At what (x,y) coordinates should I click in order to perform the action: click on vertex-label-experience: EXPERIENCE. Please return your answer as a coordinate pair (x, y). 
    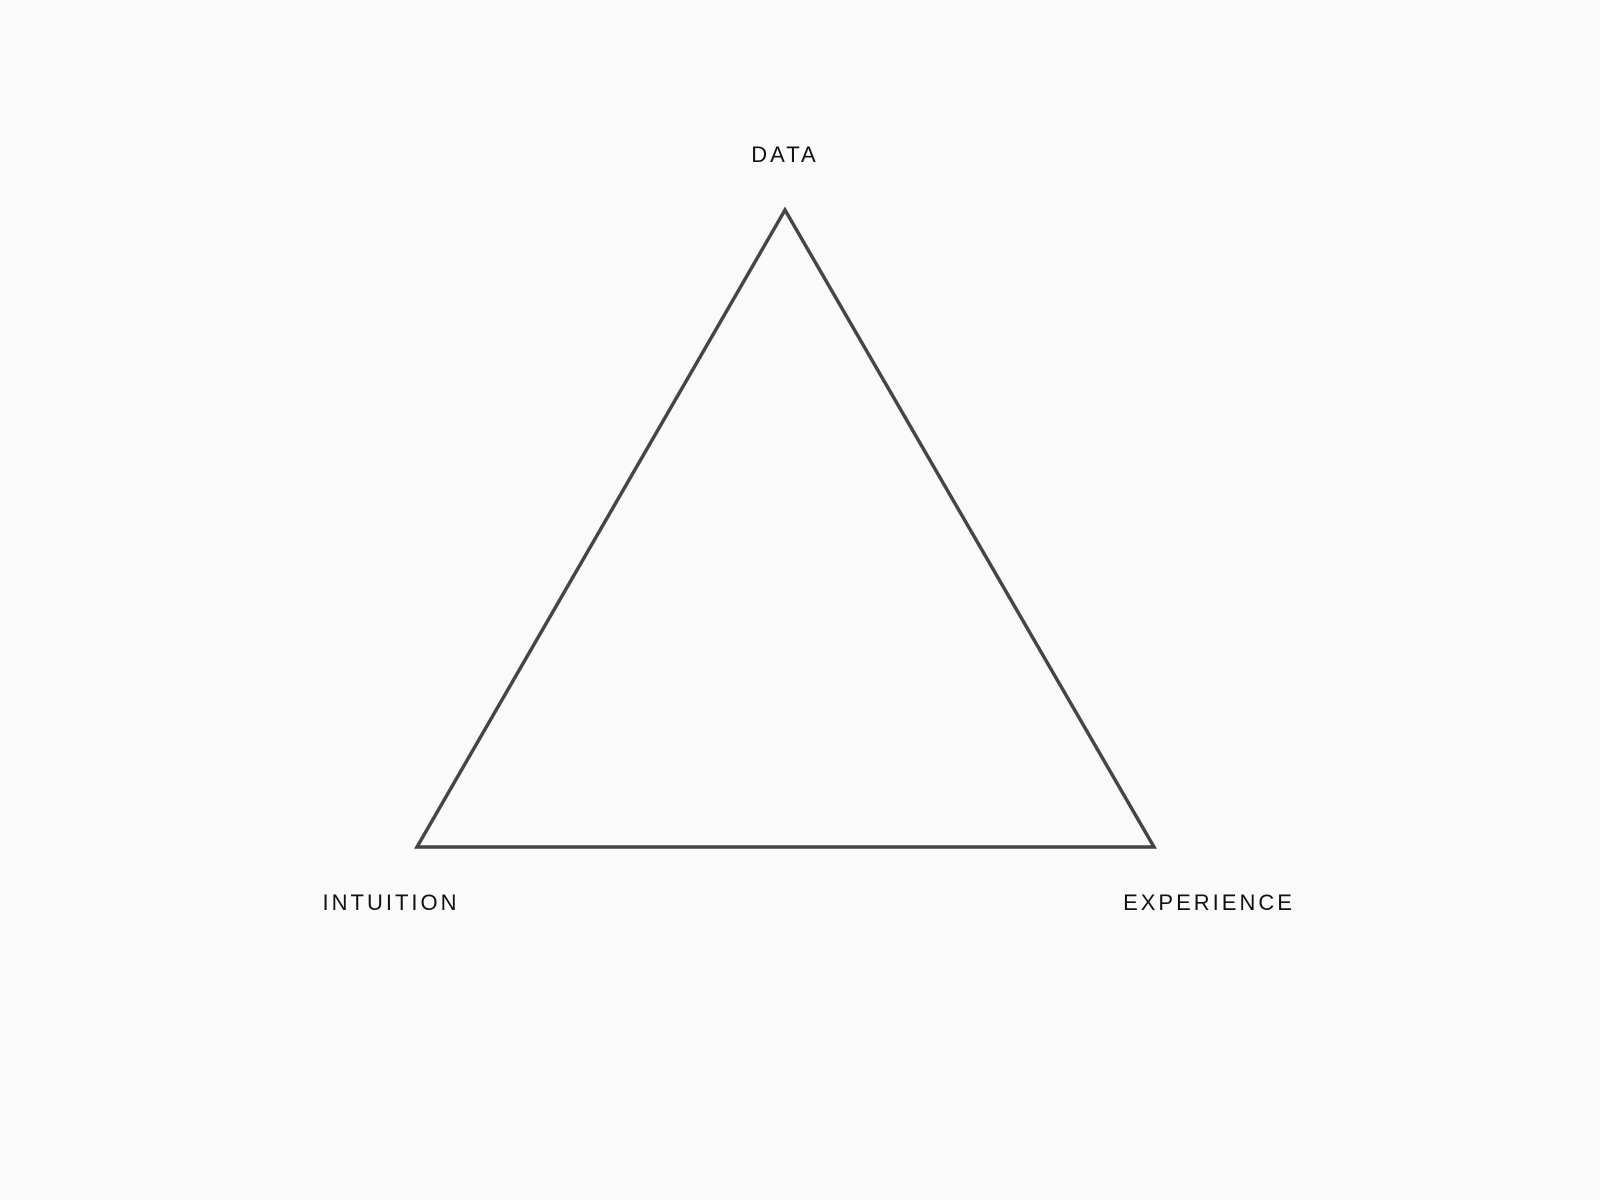
    Looking at the image, I should click on (1209, 902).